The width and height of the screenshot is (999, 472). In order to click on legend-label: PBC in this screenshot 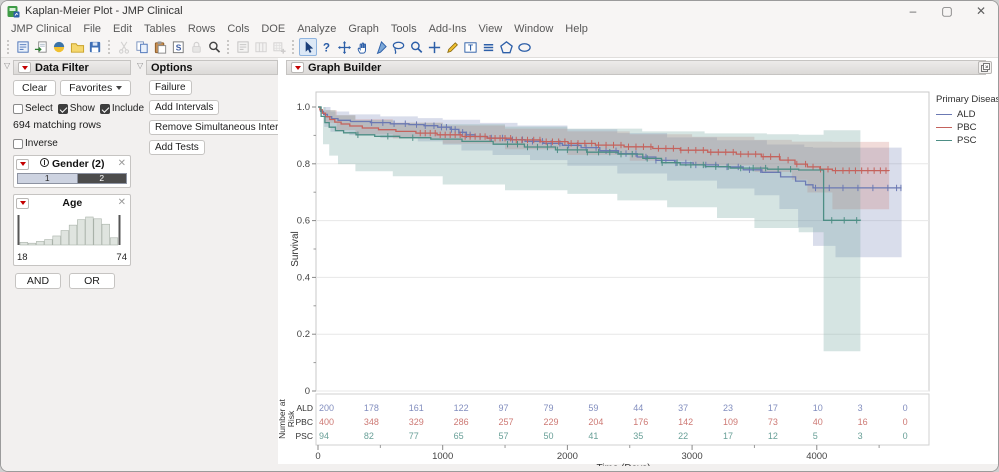, I will do `click(967, 127)`.